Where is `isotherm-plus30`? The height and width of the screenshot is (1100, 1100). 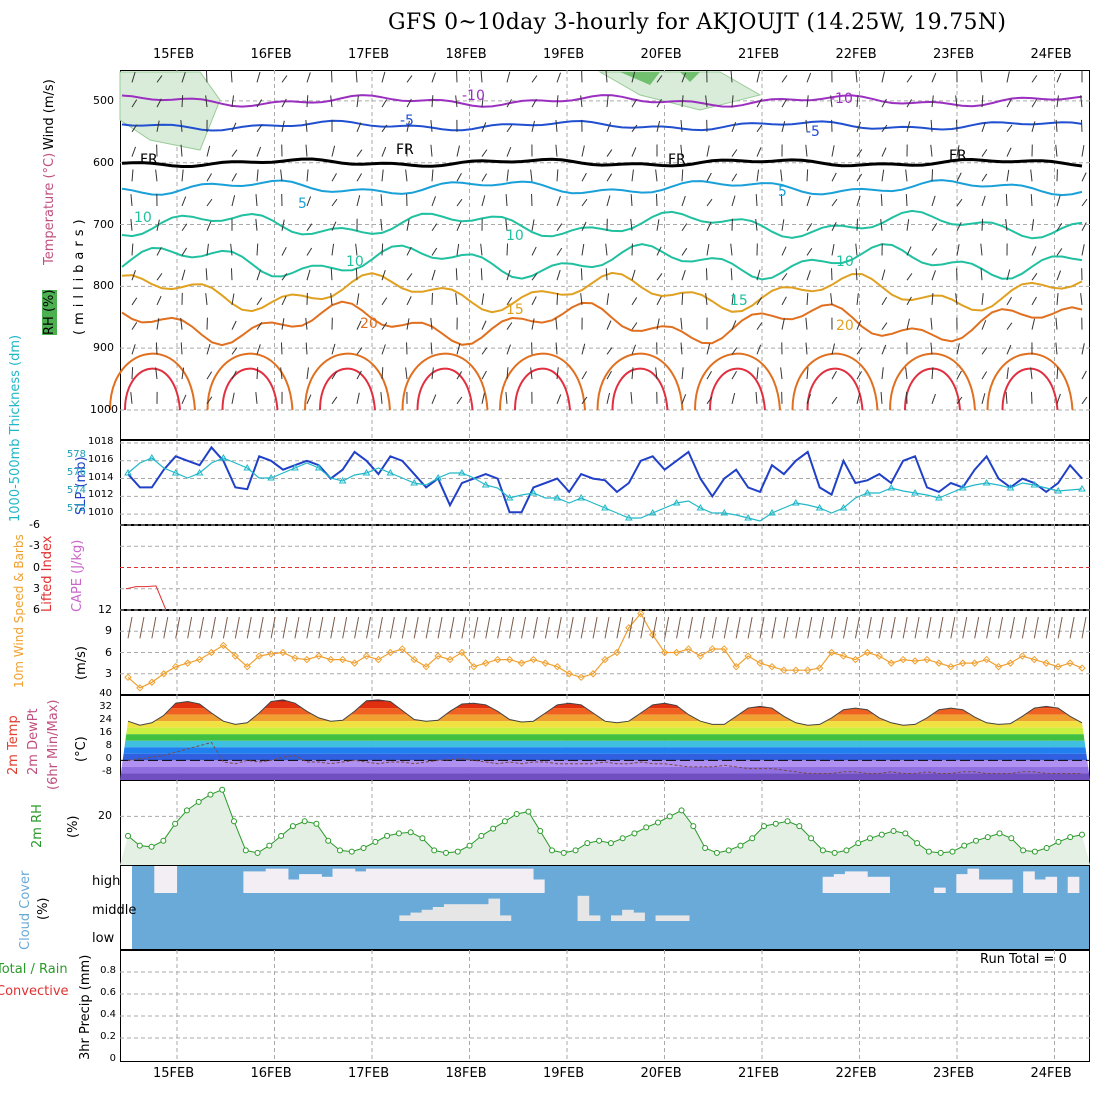
isotherm-plus30 is located at coordinates (152, 389).